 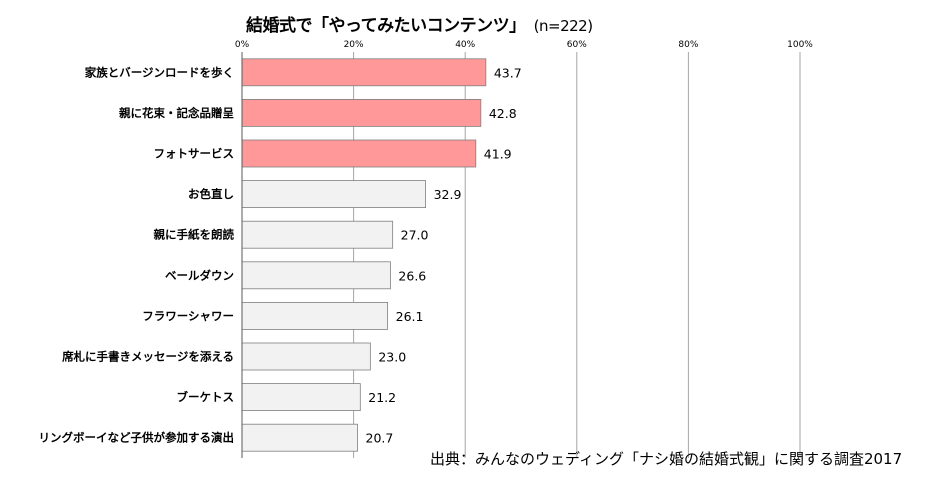 I want to click on data-label: 32.9, so click(x=448, y=194).